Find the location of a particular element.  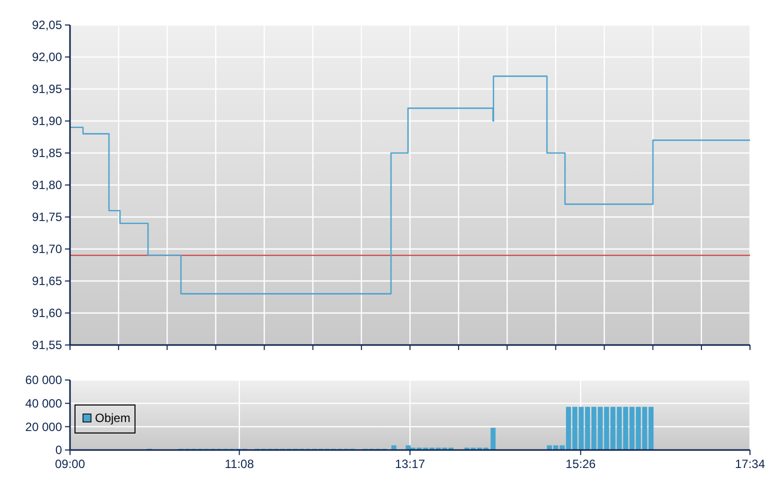

text: Objem is located at coordinates (112, 418).